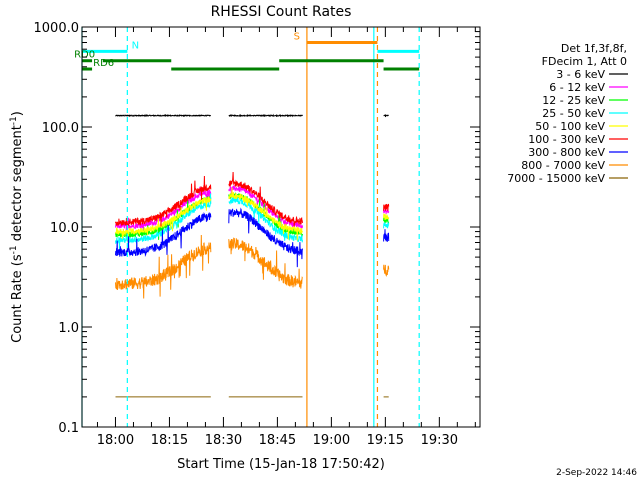 The height and width of the screenshot is (480, 640). Describe the element at coordinates (281, 12) in the screenshot. I see `chart-title: RHESSI Count Rates` at that location.